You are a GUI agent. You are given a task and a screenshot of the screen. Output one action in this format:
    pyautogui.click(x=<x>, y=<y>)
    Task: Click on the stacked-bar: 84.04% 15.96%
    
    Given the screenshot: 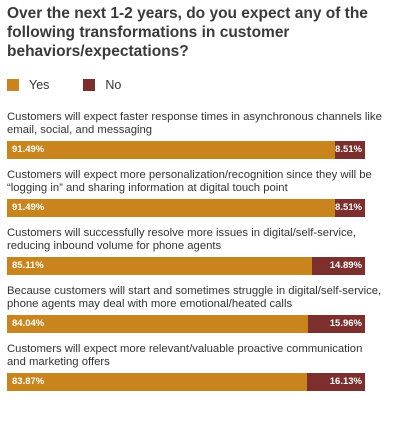 What is the action you would take?
    pyautogui.click(x=186, y=324)
    